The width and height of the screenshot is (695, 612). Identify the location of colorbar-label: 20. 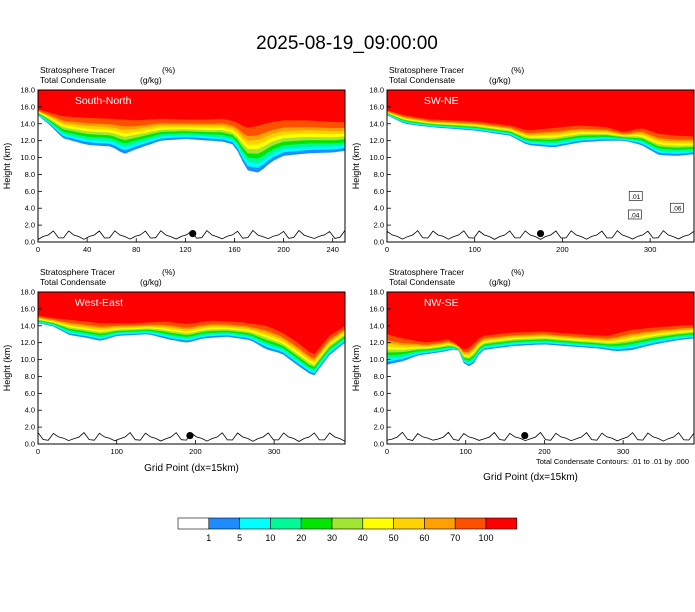
(301, 538).